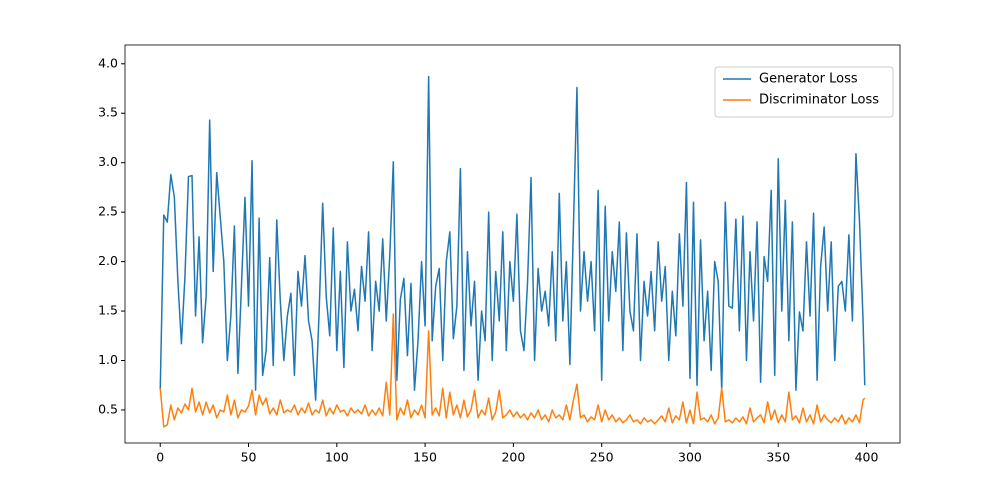  I want to click on x-tick-label: 50, so click(249, 457).